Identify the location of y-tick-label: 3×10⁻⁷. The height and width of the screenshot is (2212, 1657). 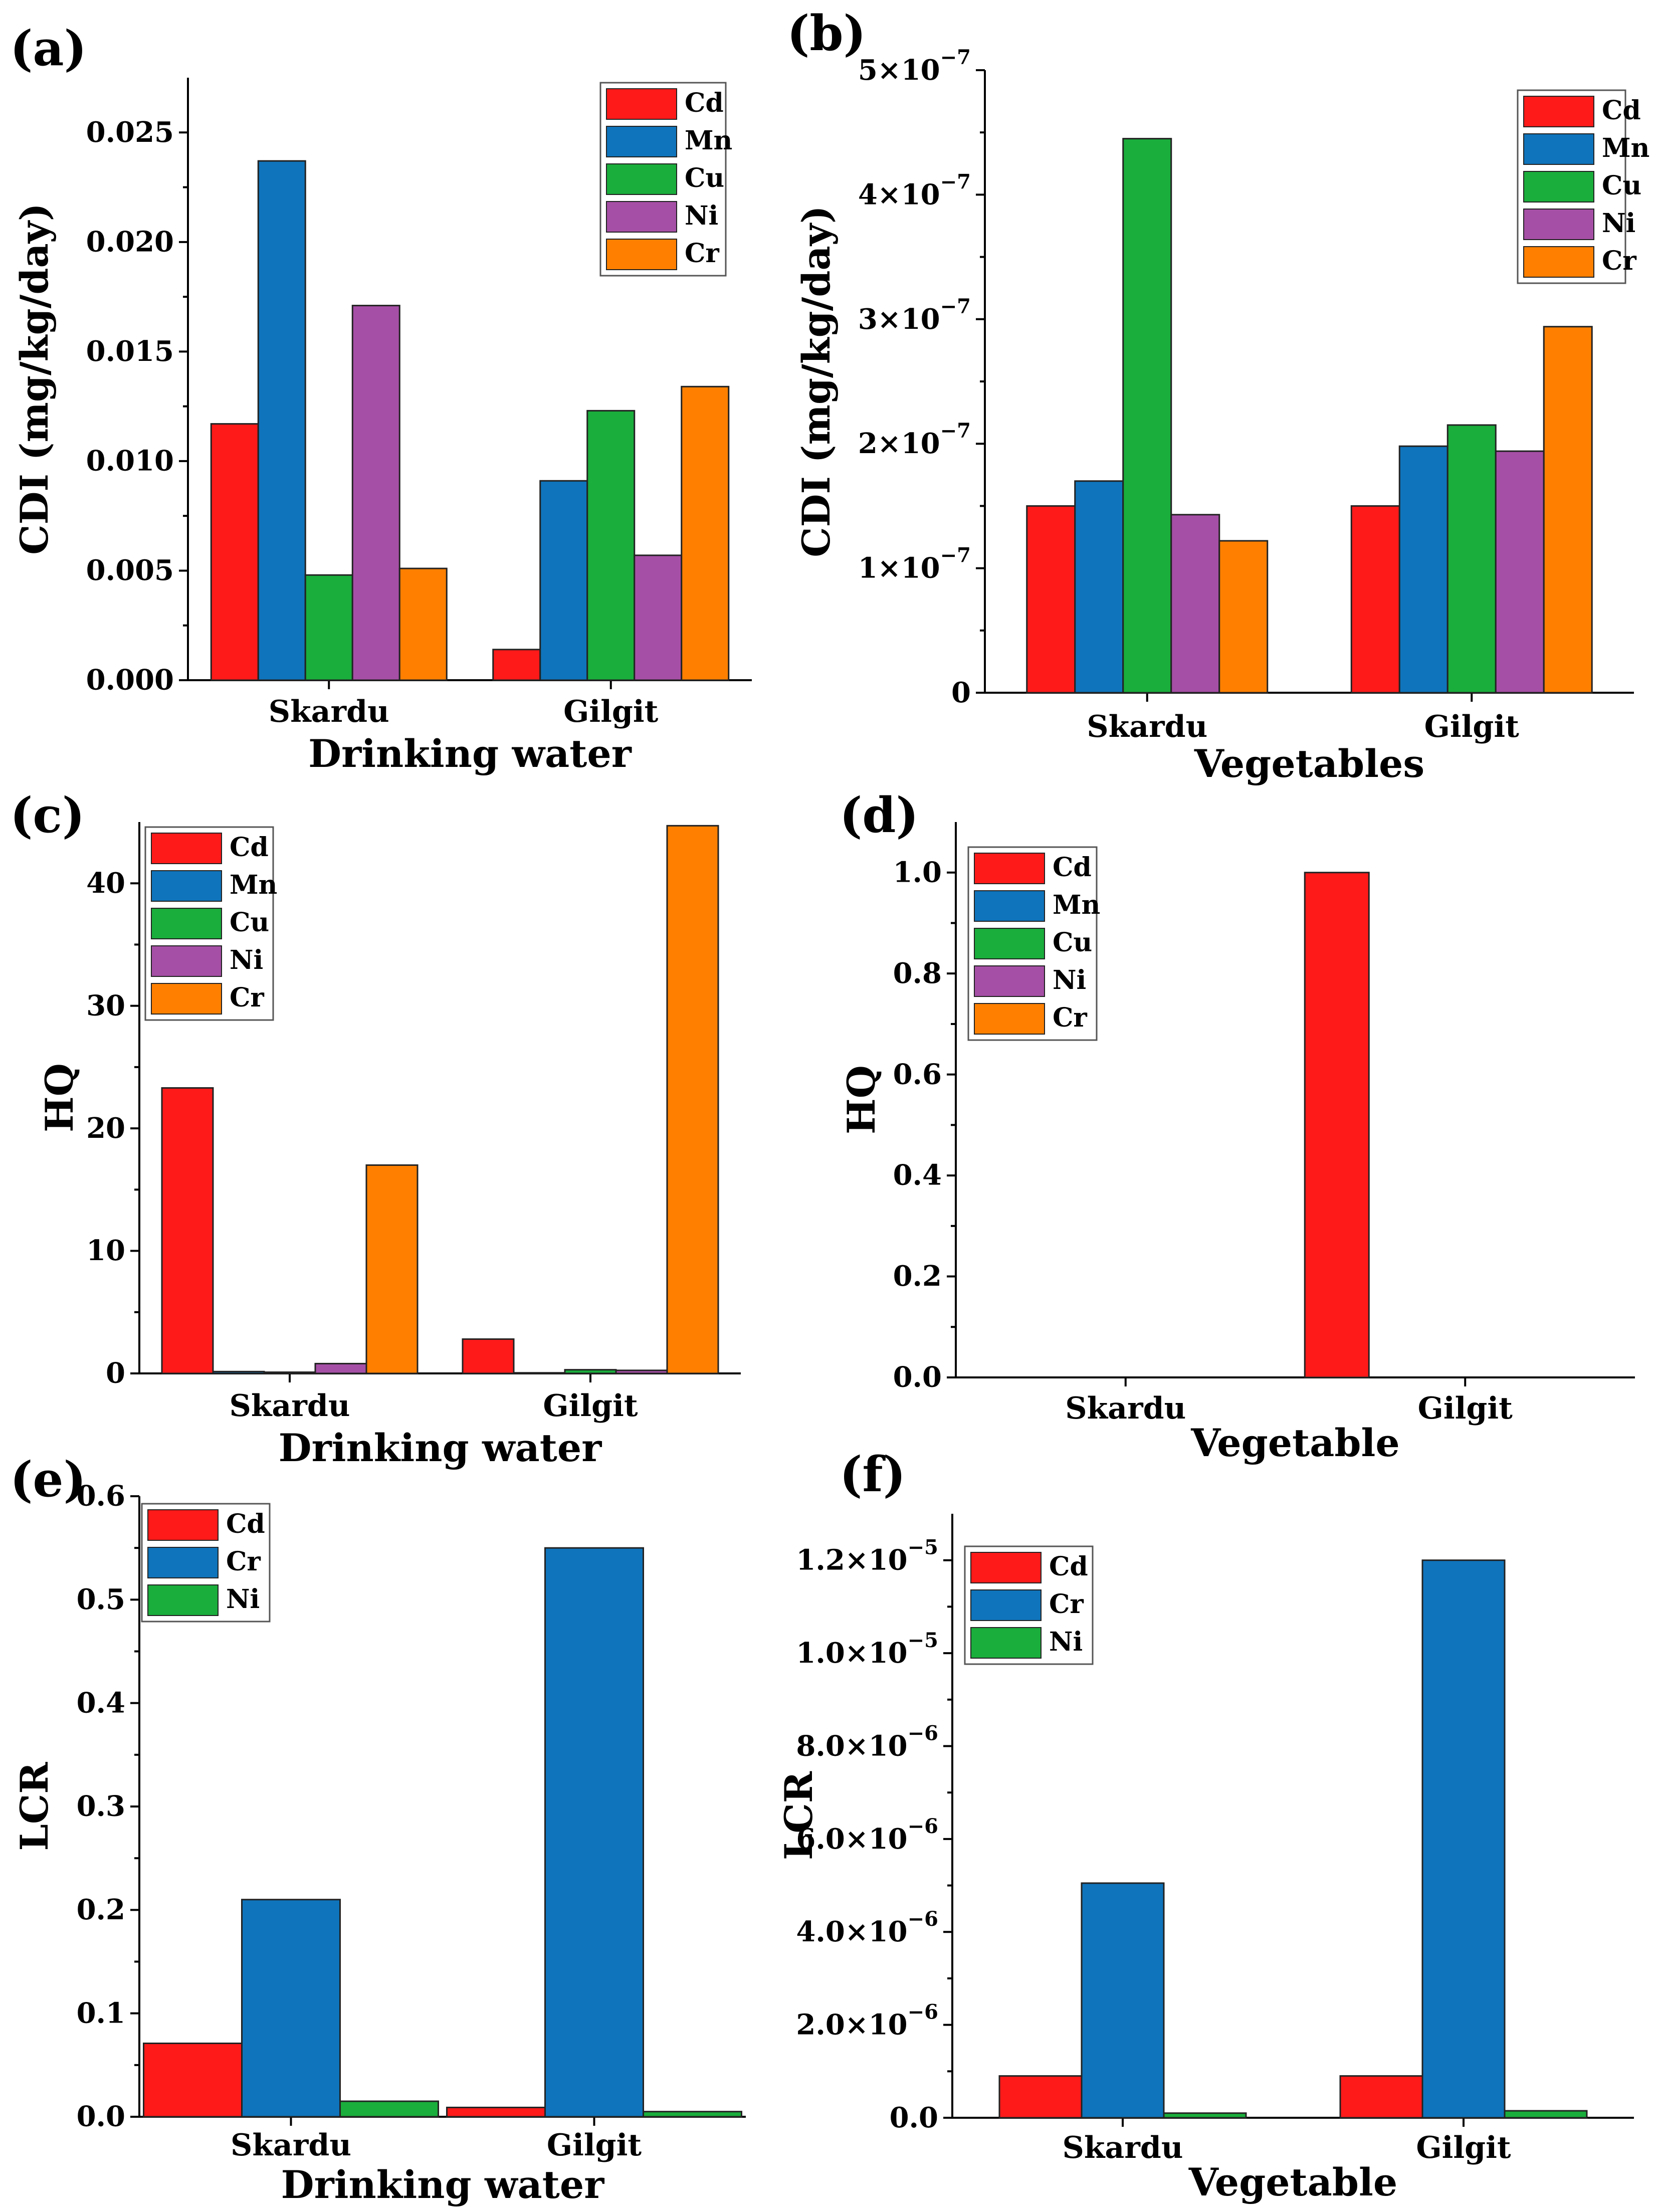
(914, 315).